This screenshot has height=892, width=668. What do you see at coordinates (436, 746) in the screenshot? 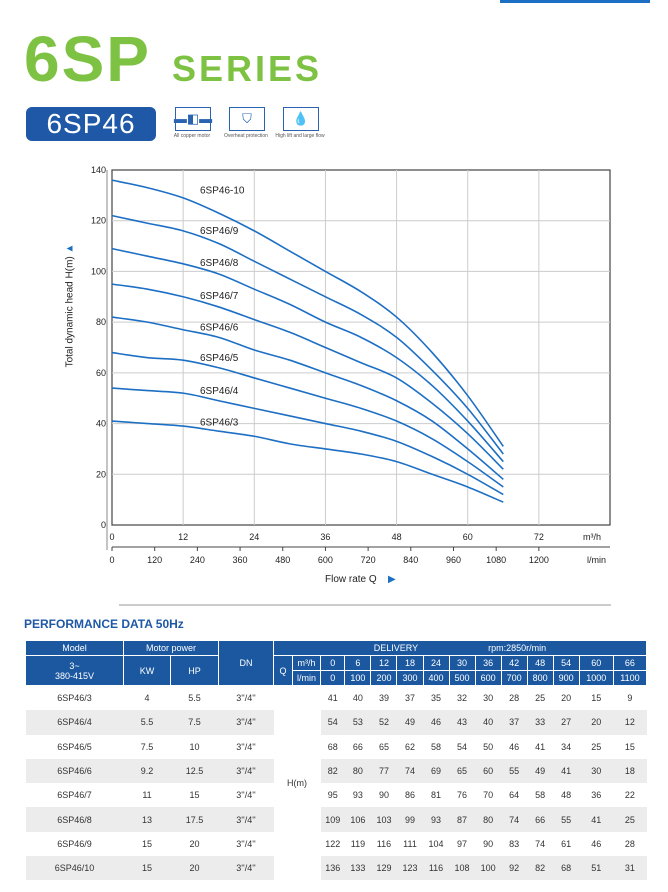
I see `head-value-cell: 58` at bounding box center [436, 746].